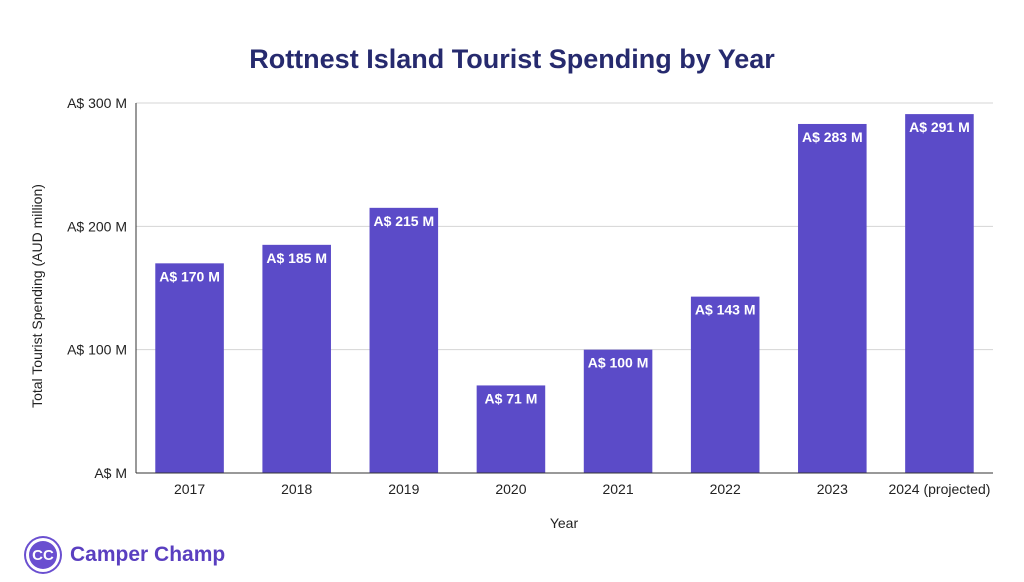 Image resolution: width=1024 pixels, height=582 pixels. I want to click on chart-title: Rottnest Island Tourist Spending by Year, so click(512, 59).